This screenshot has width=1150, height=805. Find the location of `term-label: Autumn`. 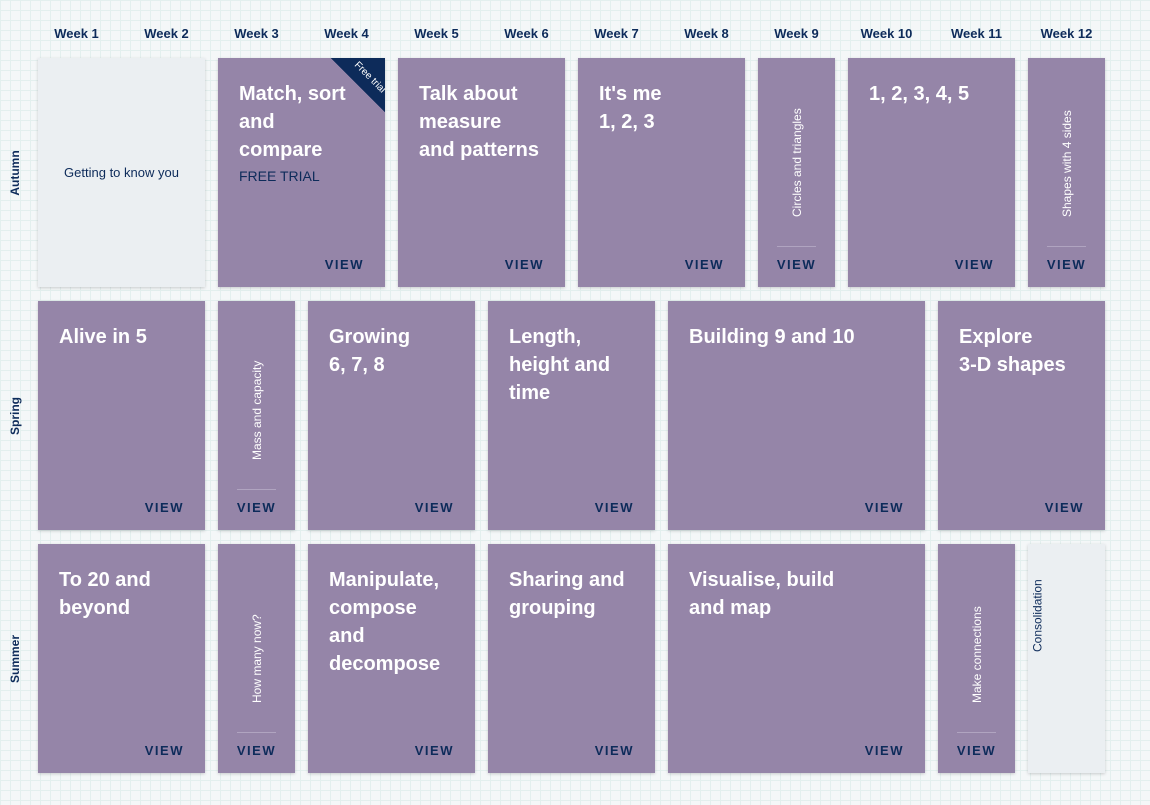

term-label: Autumn is located at coordinates (15, 172).